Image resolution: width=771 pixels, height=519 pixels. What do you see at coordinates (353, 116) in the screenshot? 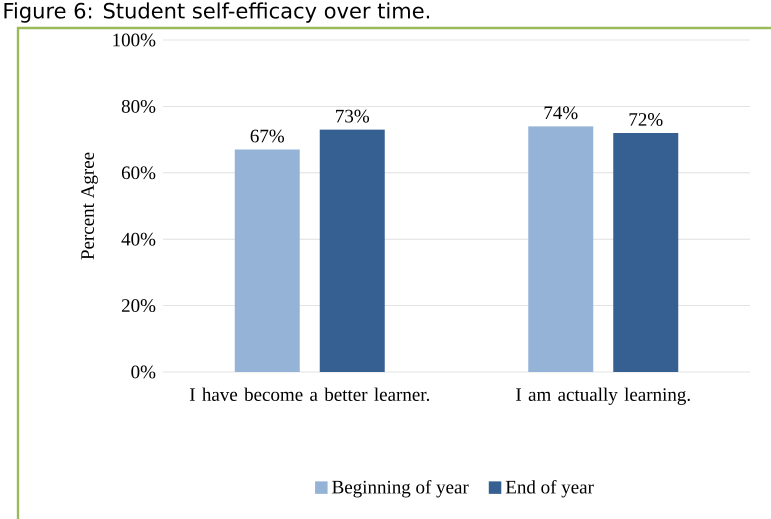
I see `data-label: 73%` at bounding box center [353, 116].